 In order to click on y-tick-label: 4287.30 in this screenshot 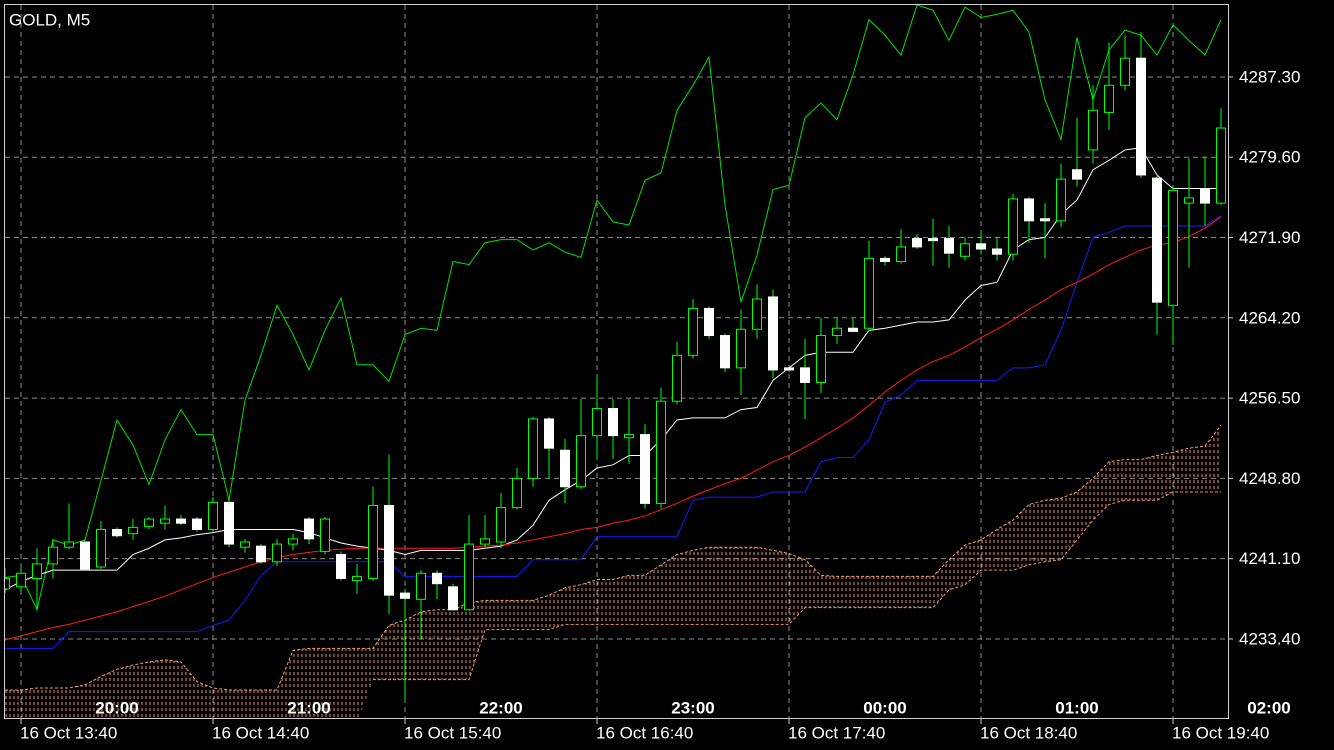, I will do `click(1269, 76)`.